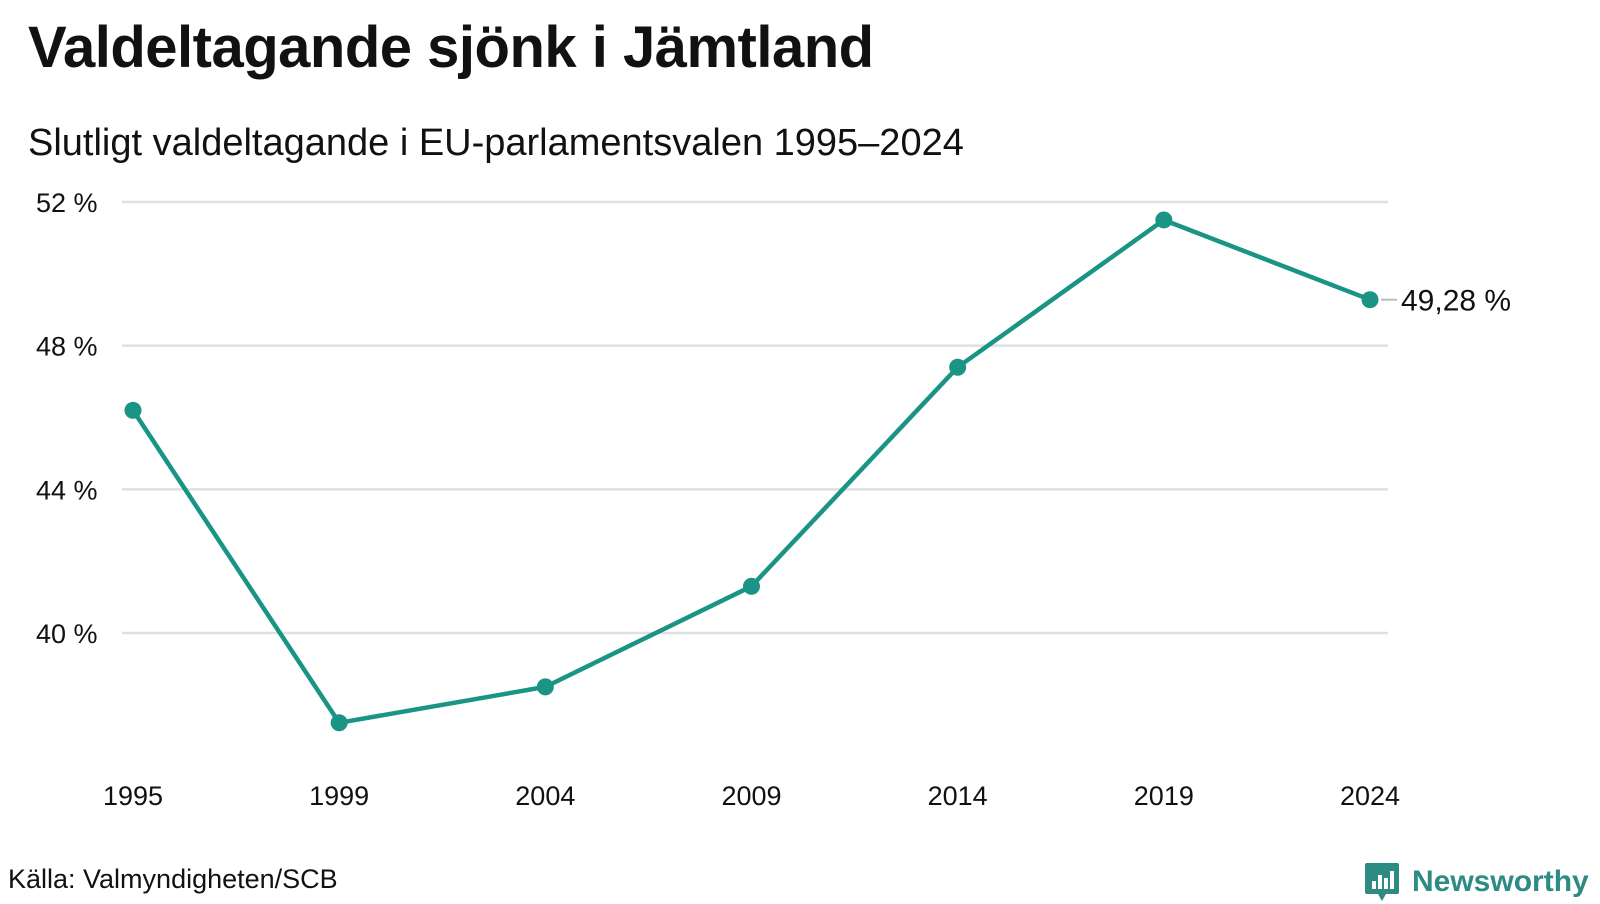 The width and height of the screenshot is (1600, 904). Describe the element at coordinates (751, 586) in the screenshot. I see `data-point-2009` at that location.